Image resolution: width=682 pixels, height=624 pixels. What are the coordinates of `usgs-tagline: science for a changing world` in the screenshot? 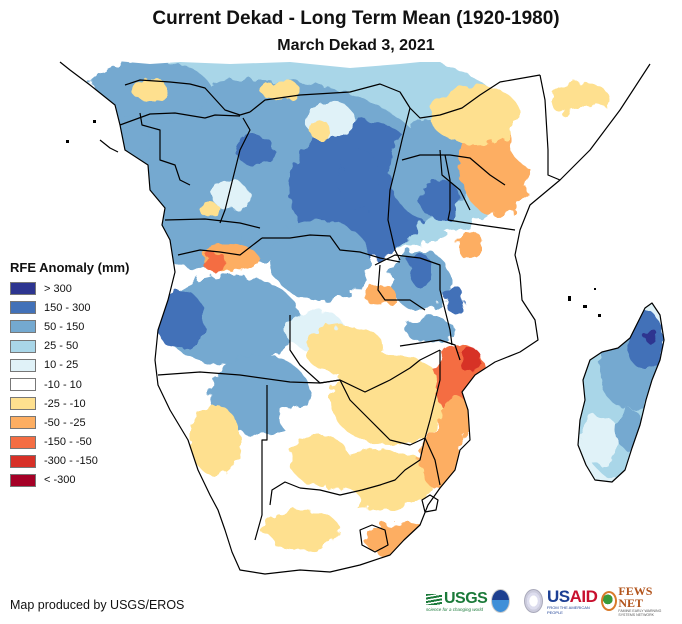 It's located at (455, 609).